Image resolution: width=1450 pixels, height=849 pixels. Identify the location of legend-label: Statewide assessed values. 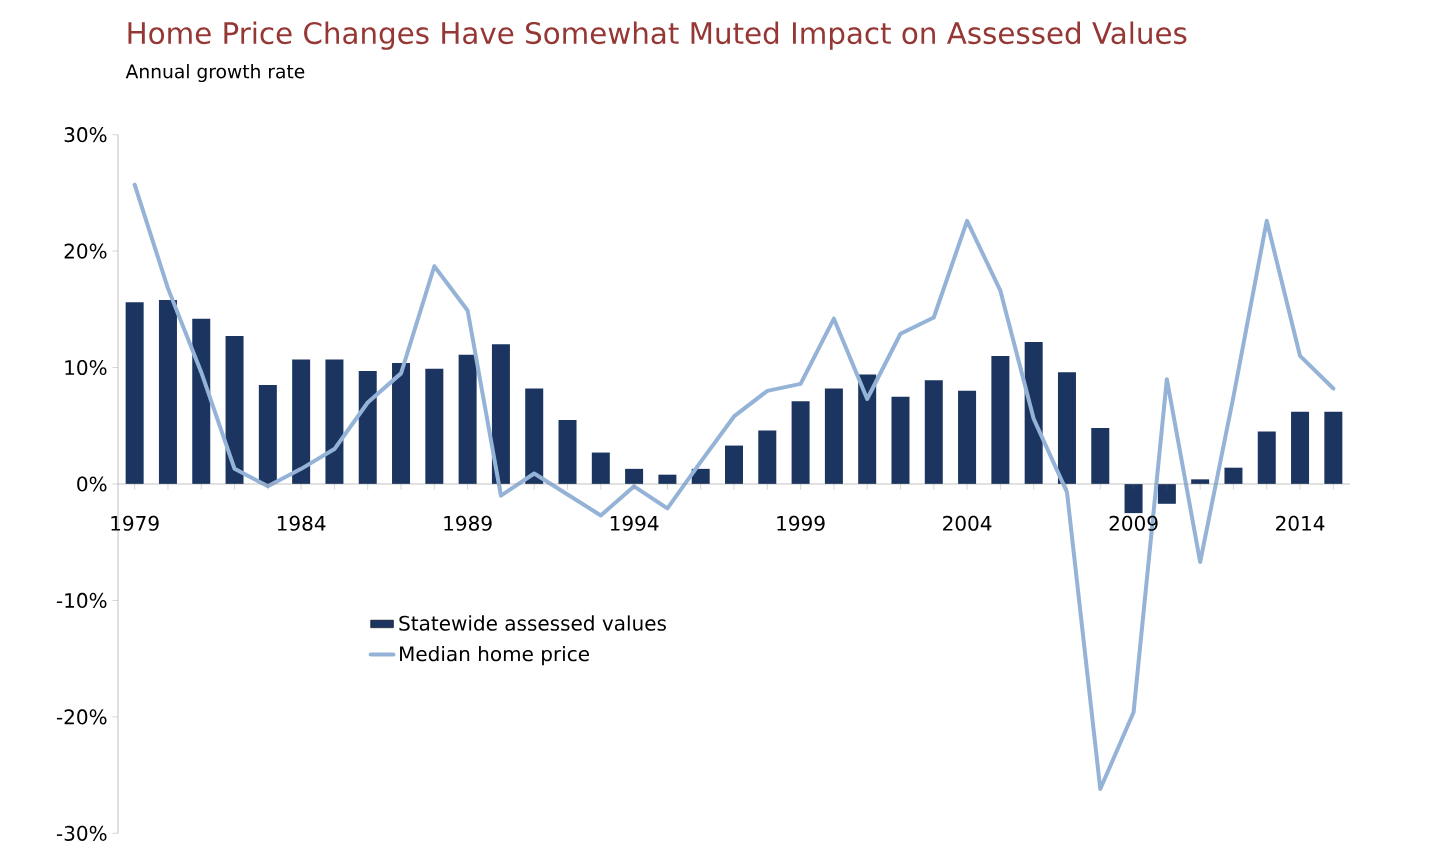
(532, 623).